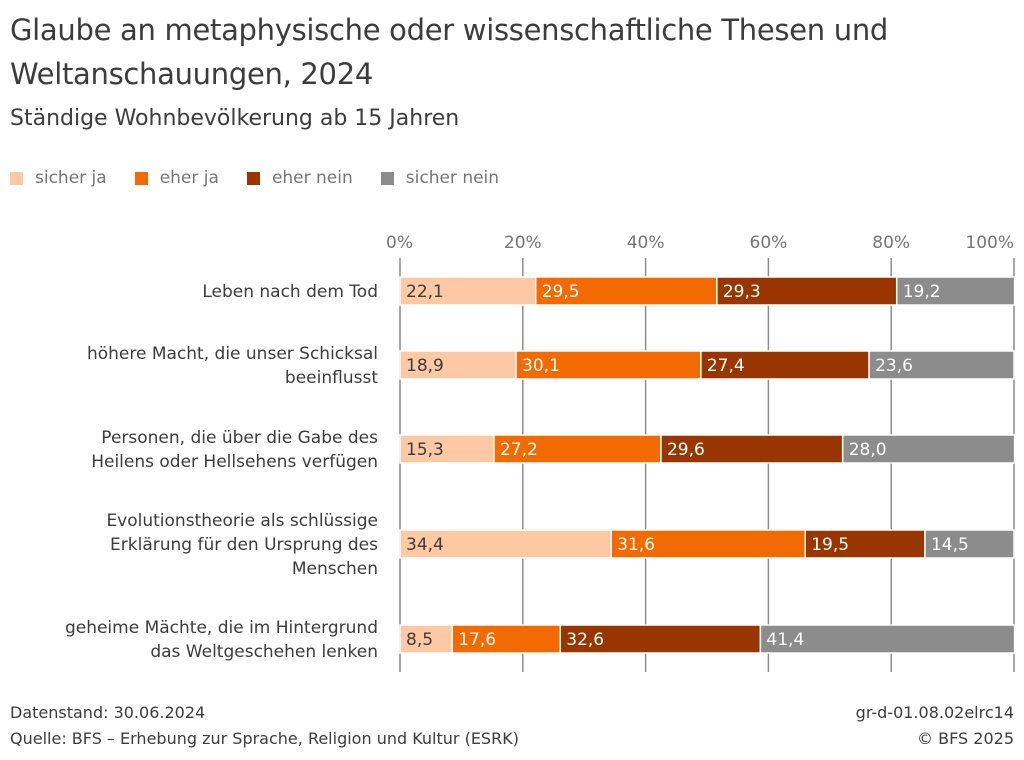  Describe the element at coordinates (935, 726) in the screenshot. I see `footer-right: gr-d-01.08.02elrc14 © BFS 2025` at that location.